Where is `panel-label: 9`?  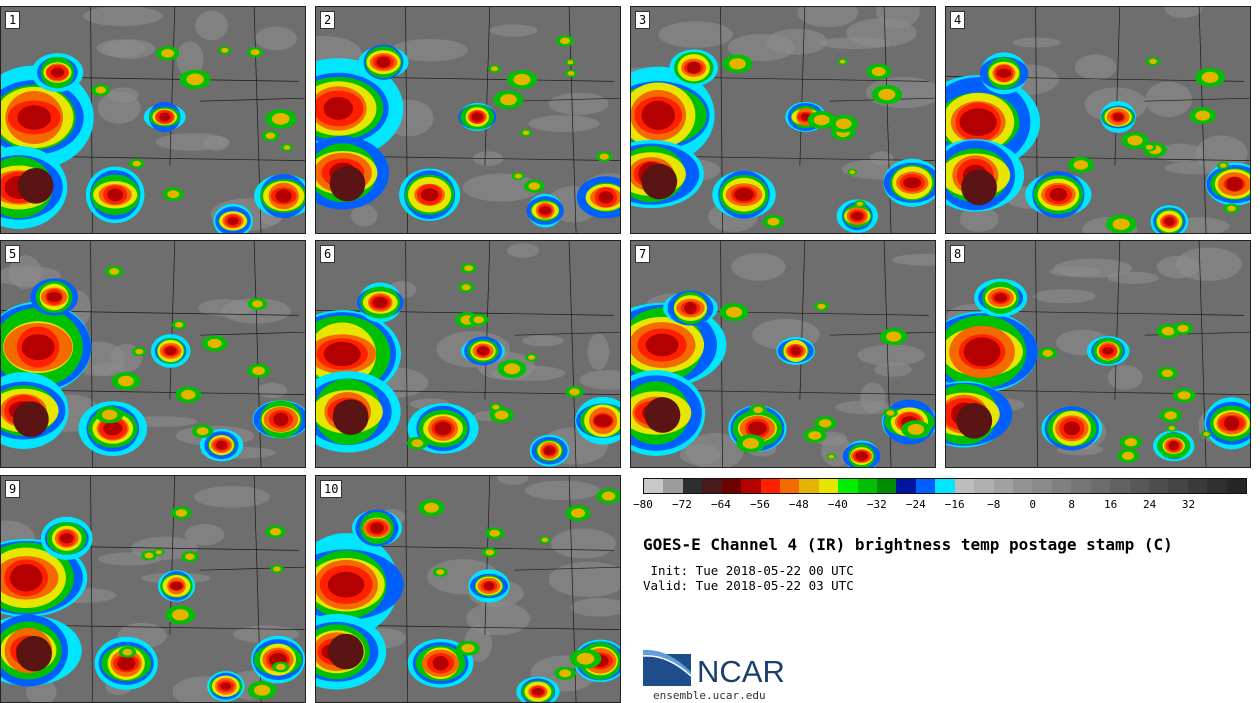 panel-label: 9 is located at coordinates (13, 489).